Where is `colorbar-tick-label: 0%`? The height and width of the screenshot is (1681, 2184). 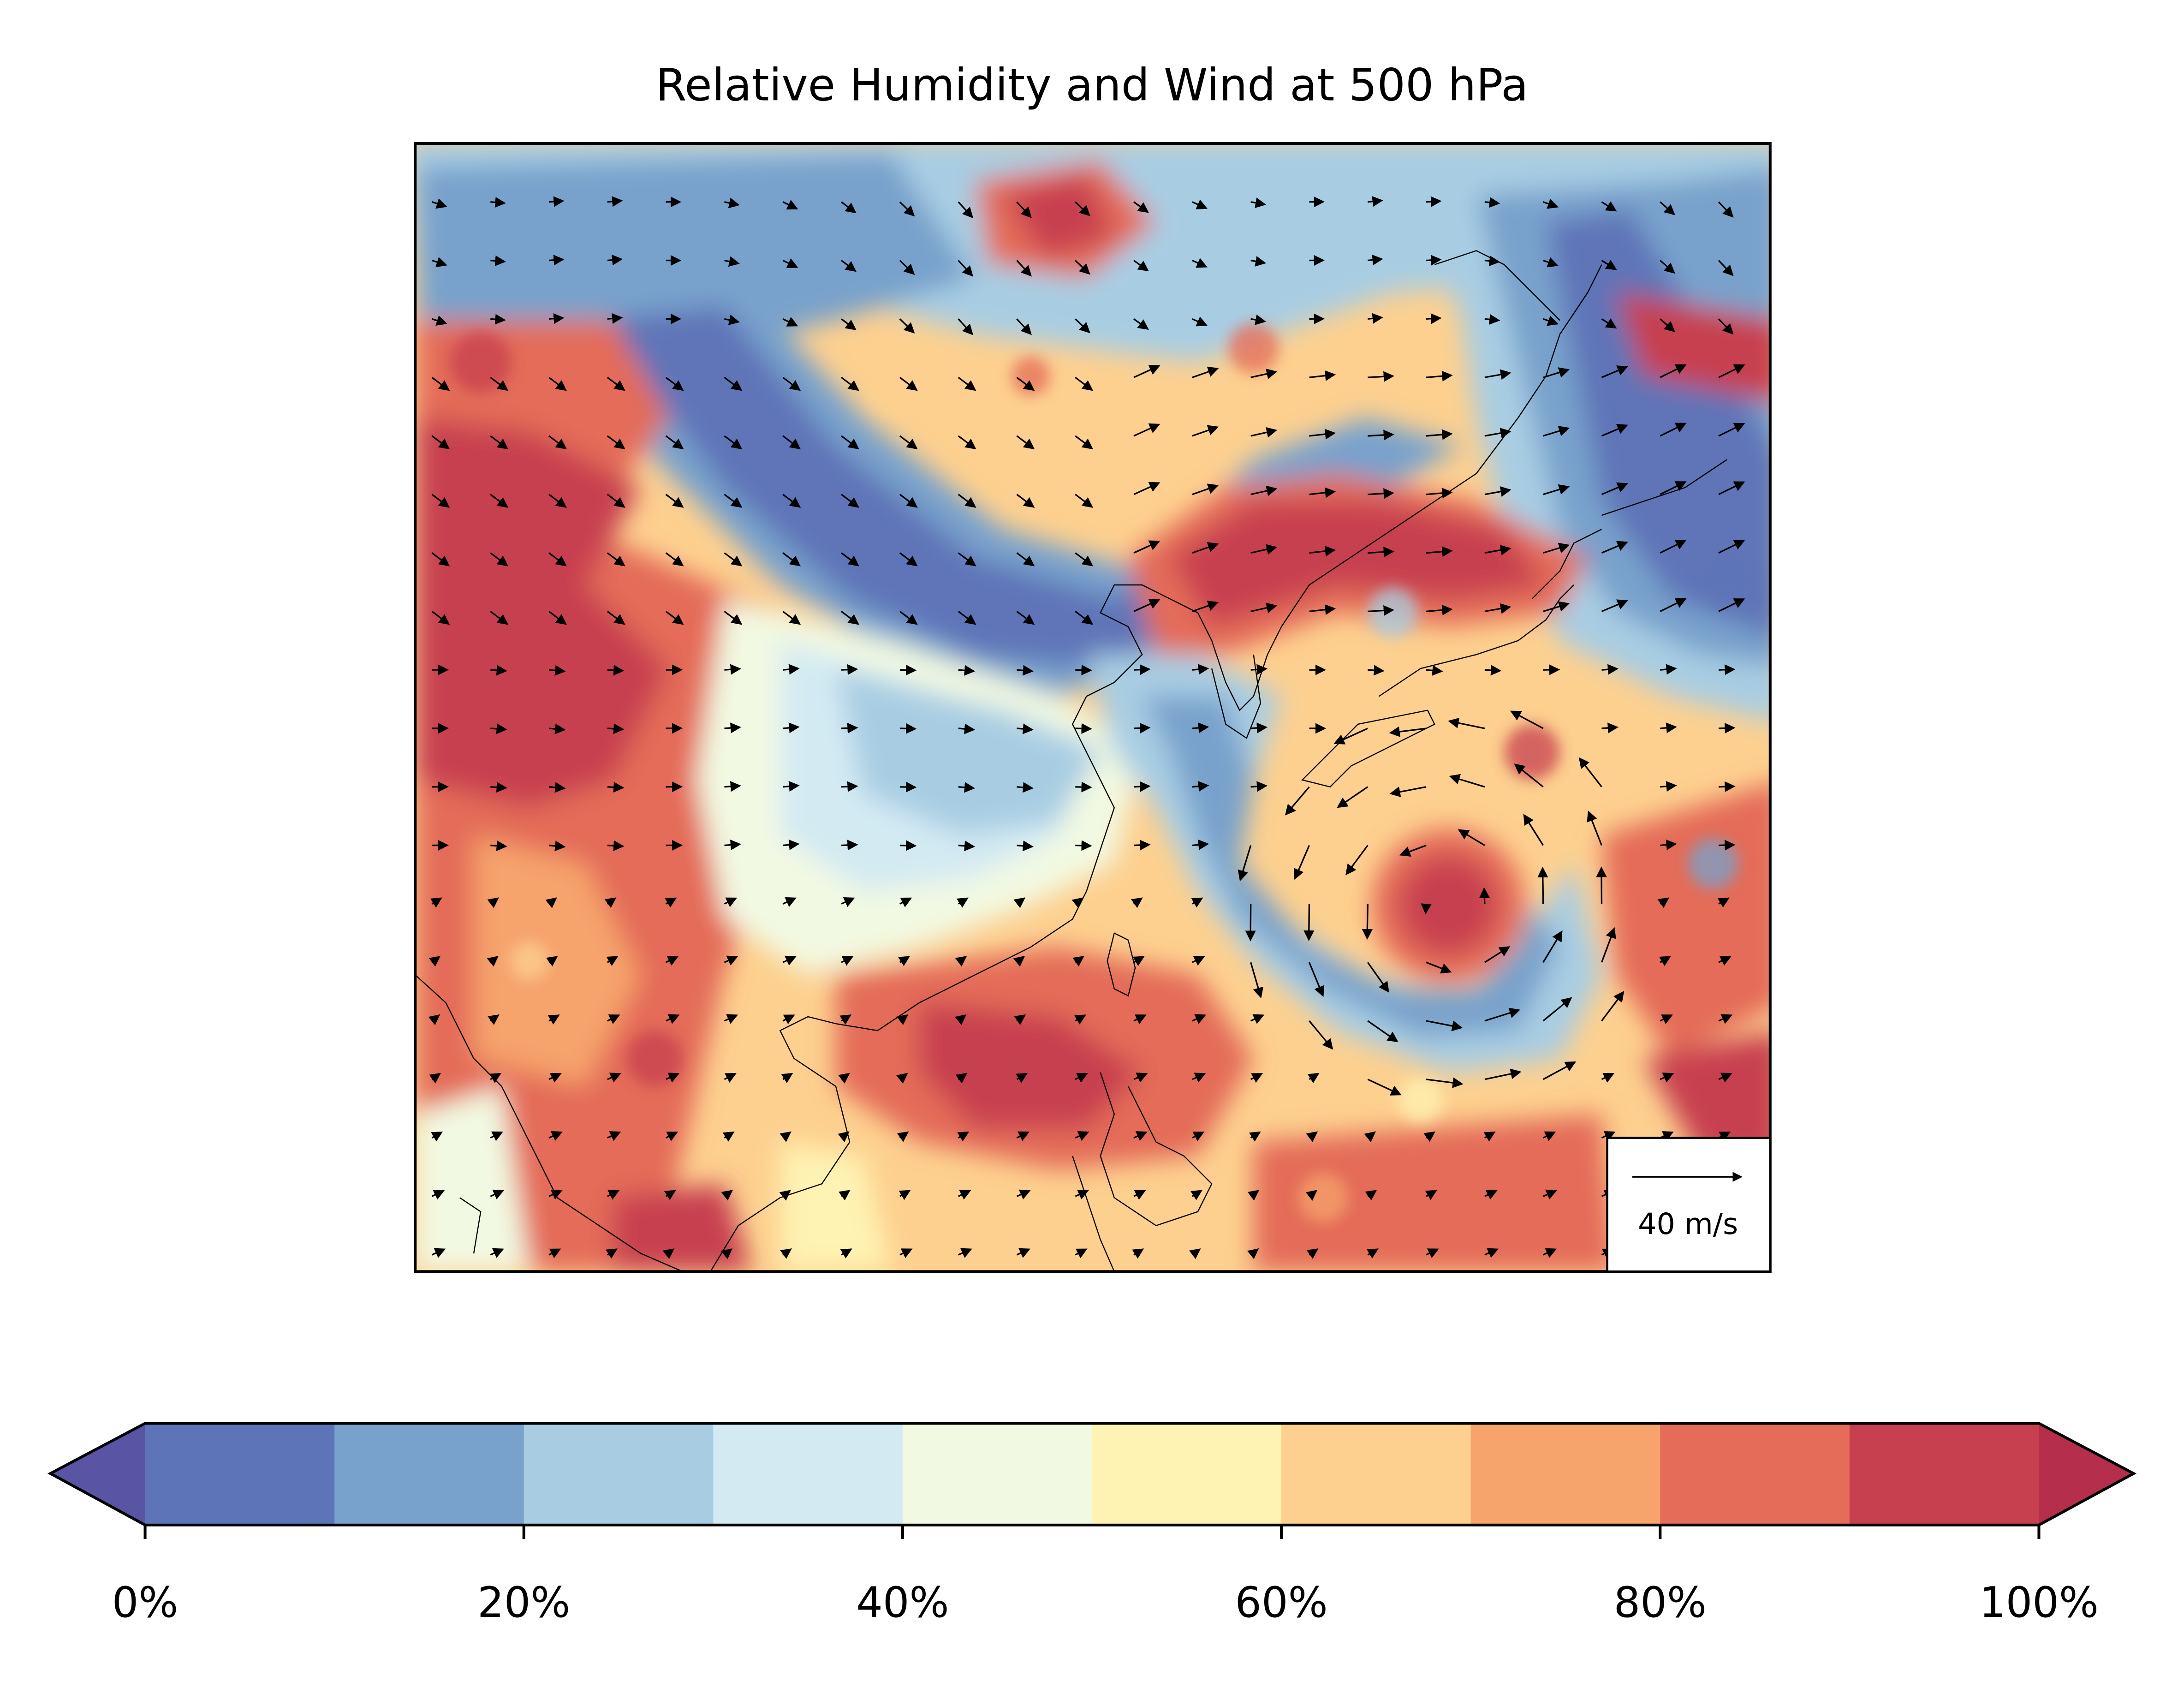 colorbar-tick-label: 0% is located at coordinates (145, 1603).